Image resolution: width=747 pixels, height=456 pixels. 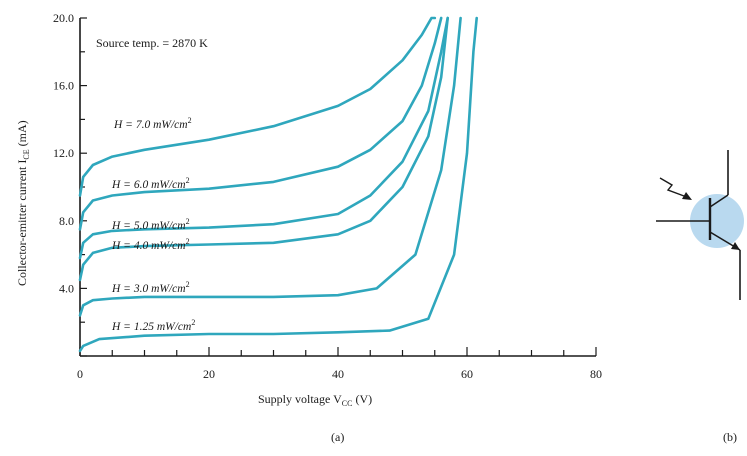 What do you see at coordinates (700, 297) in the screenshot?
I see `phototransistor-symbol: (b)` at bounding box center [700, 297].